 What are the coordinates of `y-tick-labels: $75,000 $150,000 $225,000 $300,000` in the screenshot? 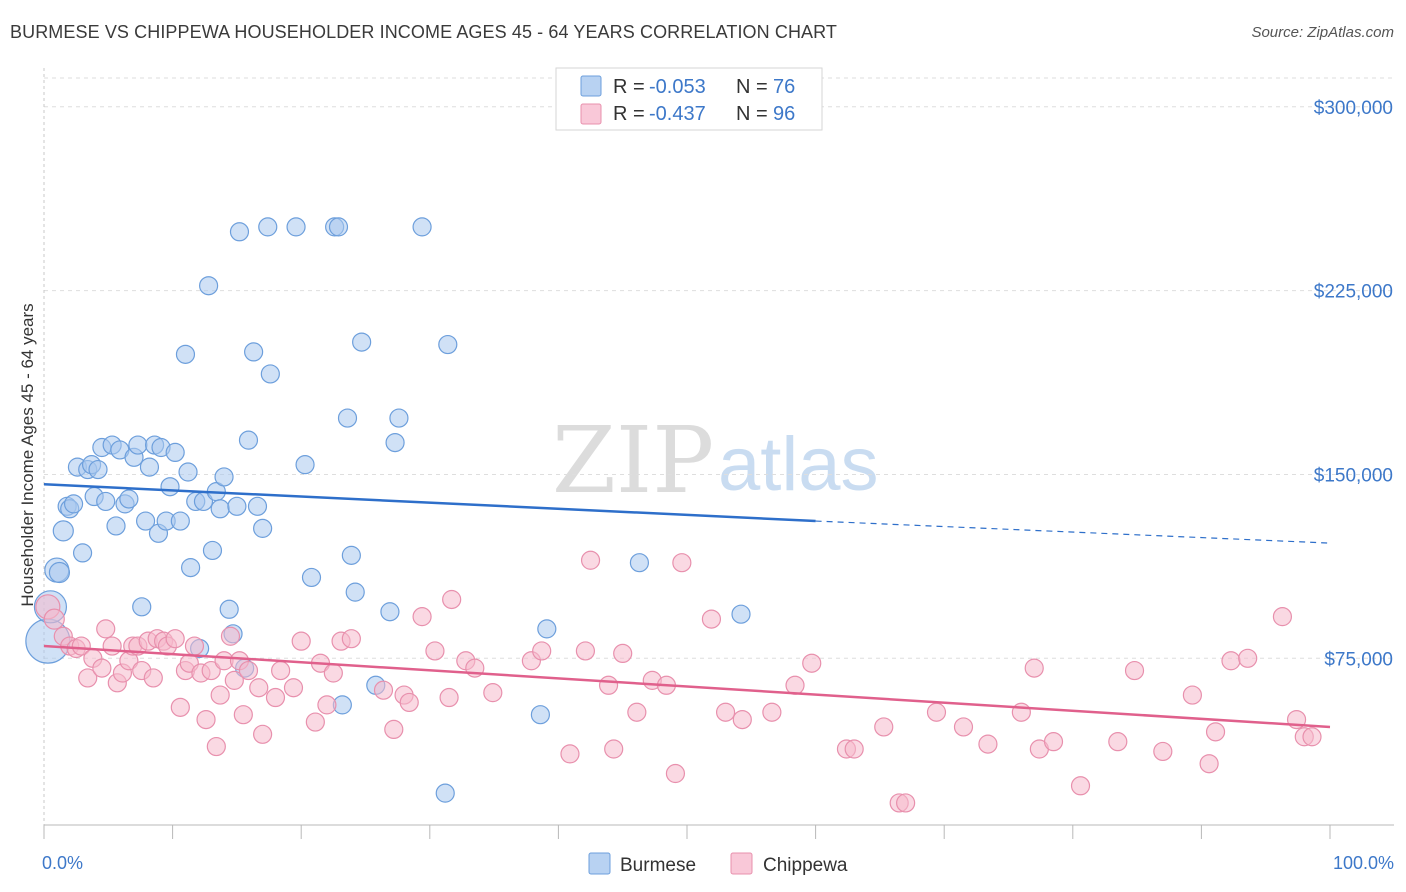 It's located at (1353, 384).